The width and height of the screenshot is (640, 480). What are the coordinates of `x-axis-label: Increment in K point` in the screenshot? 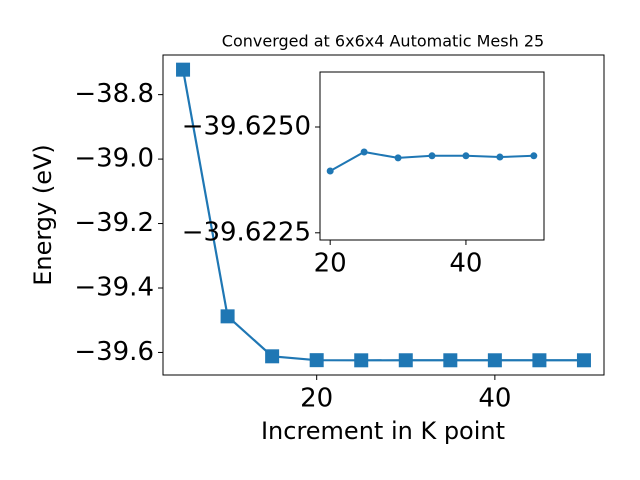 It's located at (383, 431).